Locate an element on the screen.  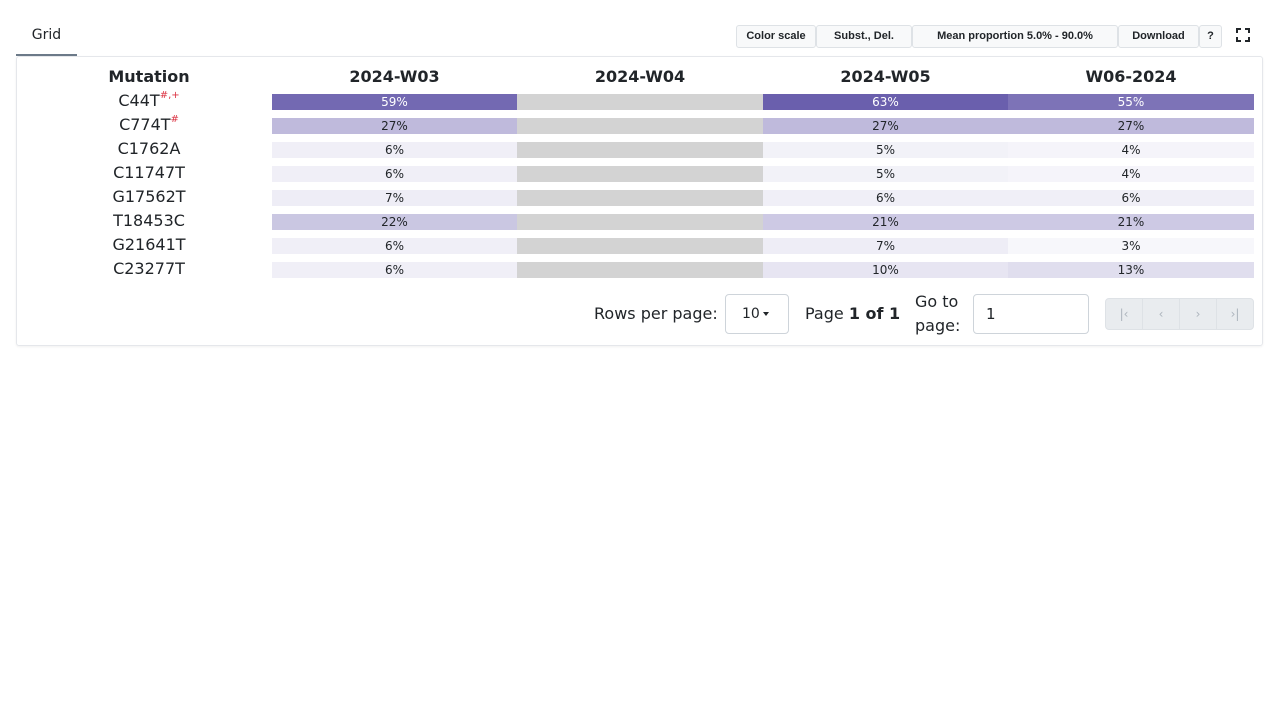
mutation-marks: # is located at coordinates (174, 119).